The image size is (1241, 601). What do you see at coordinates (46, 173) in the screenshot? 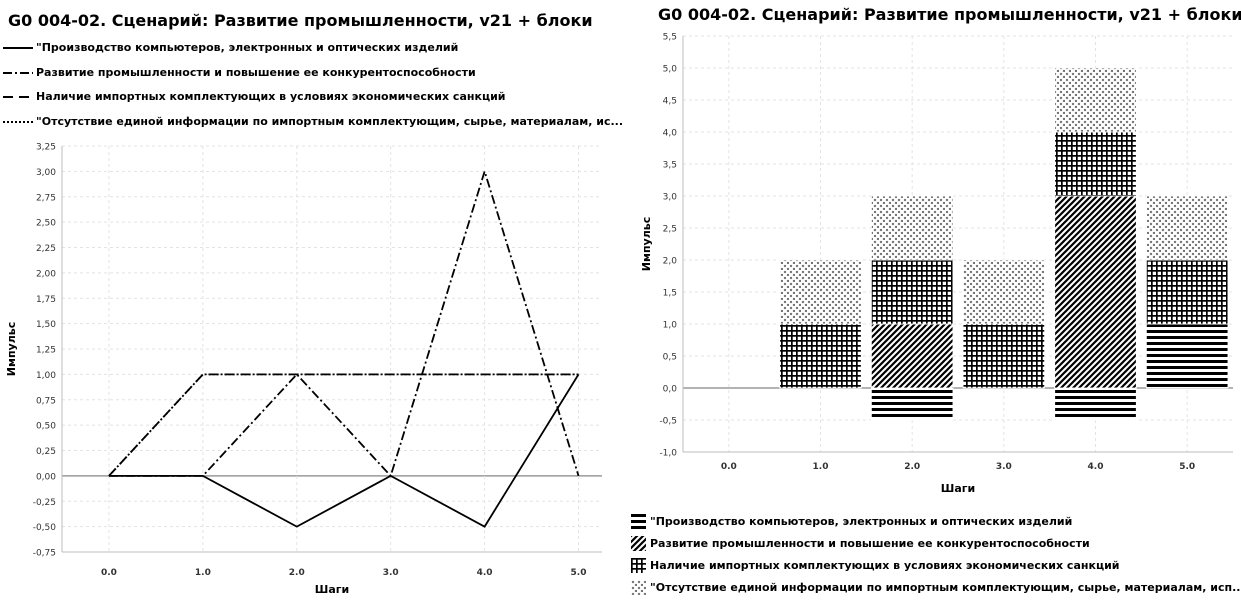
I see `y-tick-label: 3,00` at bounding box center [46, 173].